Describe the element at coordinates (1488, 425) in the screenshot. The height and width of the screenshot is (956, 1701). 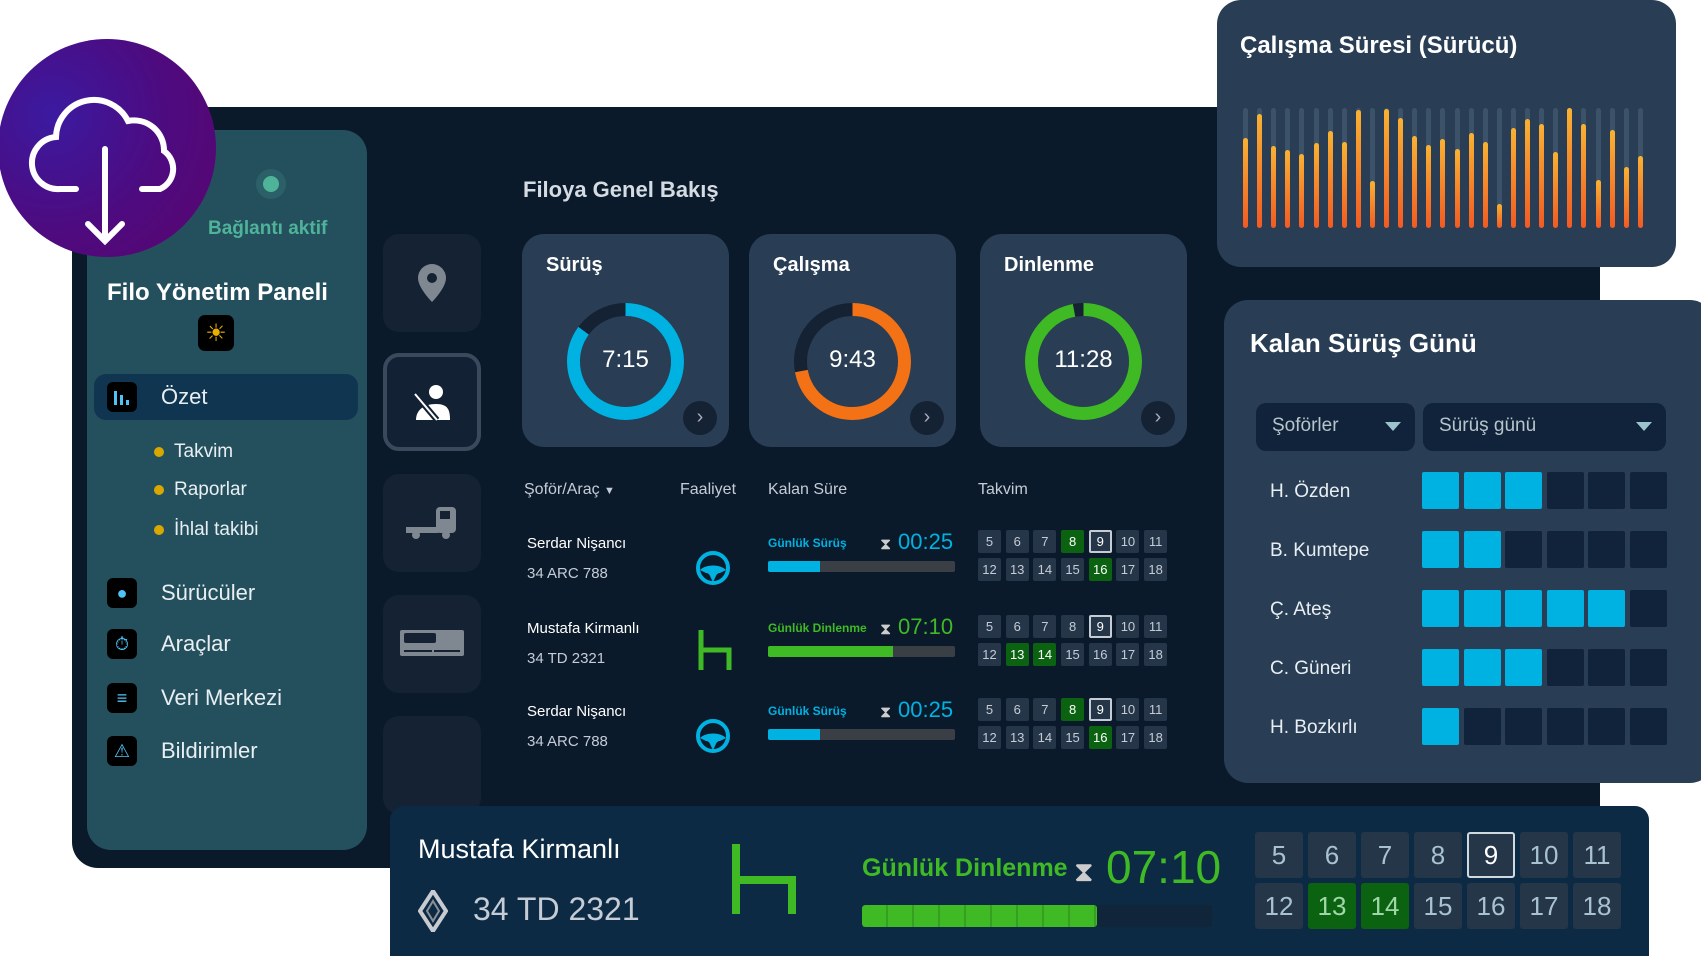
I see `dropdown-value: Sürüş günü` at that location.